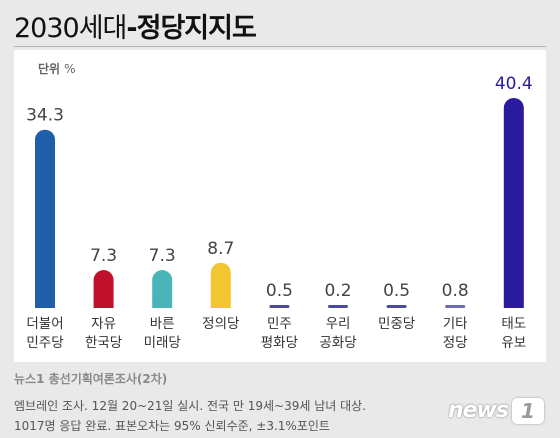  I want to click on news1-logo: news 1, so click(498, 412).